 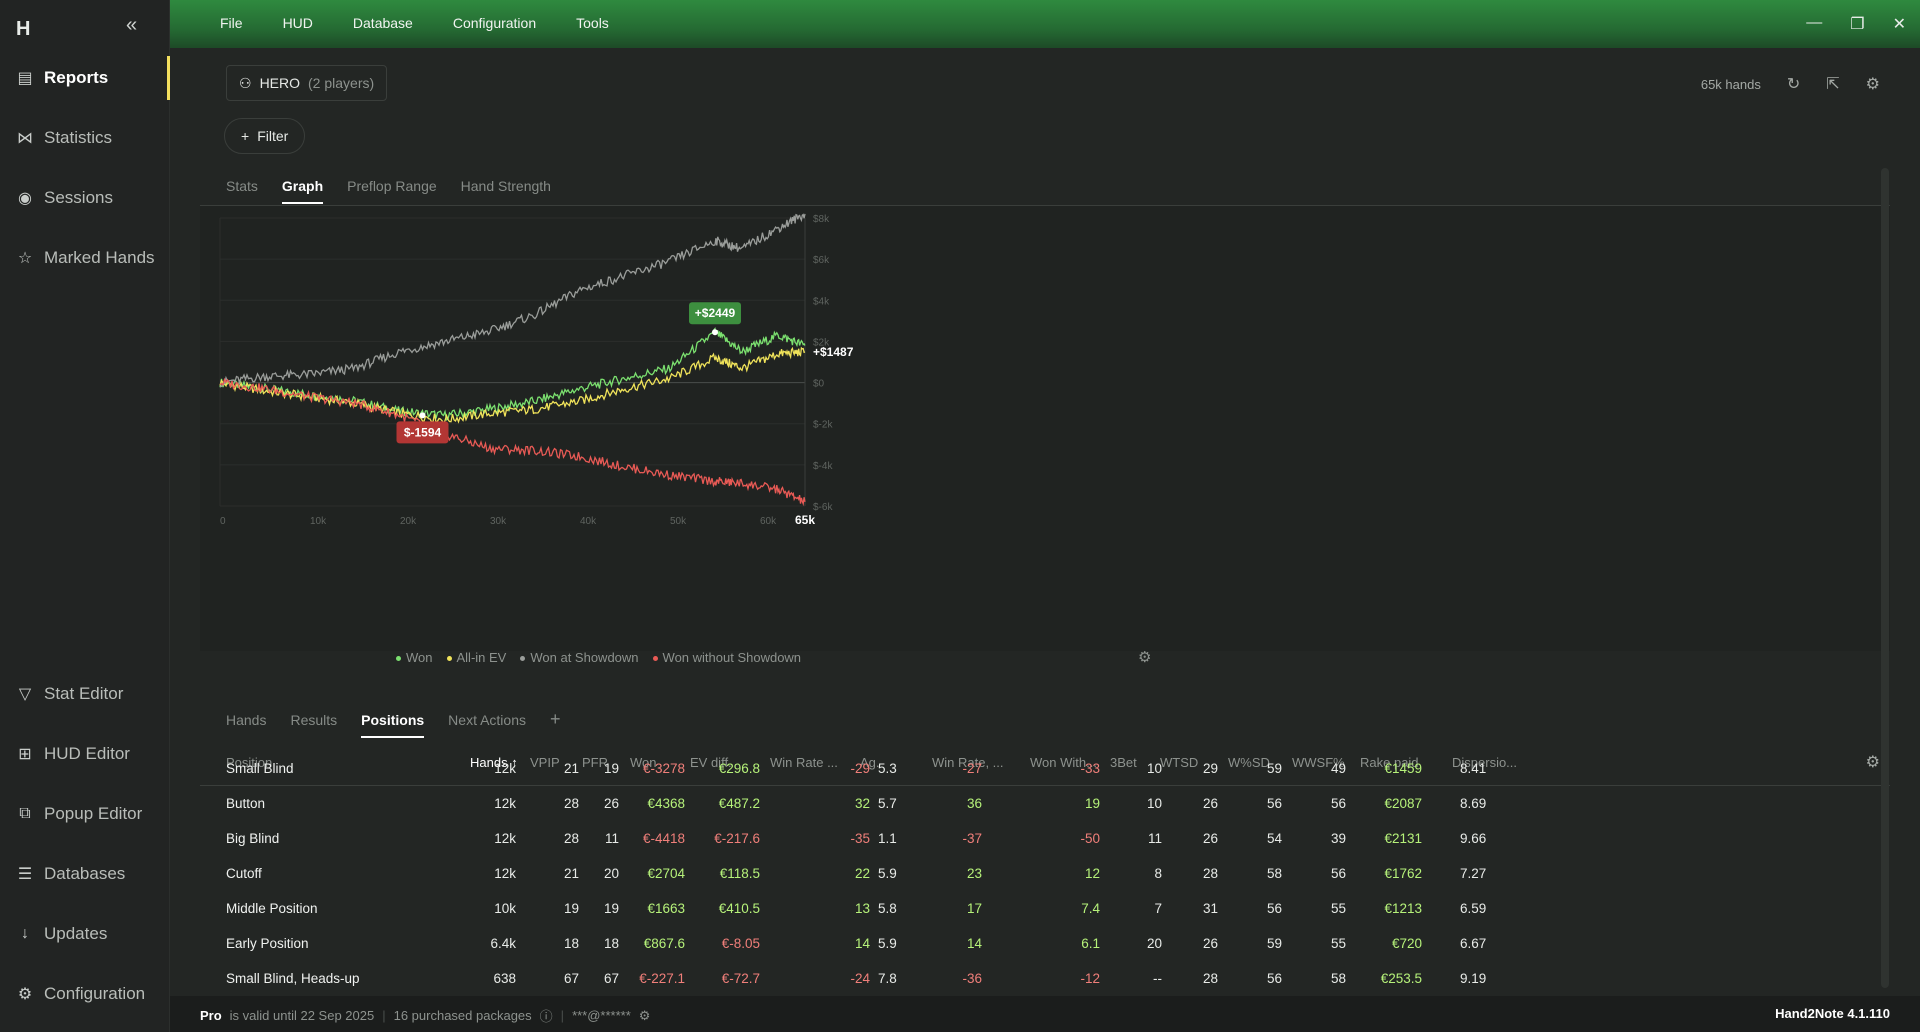 I want to click on sidebar-item-hud-editor: ⊞ HUD Editor, so click(x=85, y=754).